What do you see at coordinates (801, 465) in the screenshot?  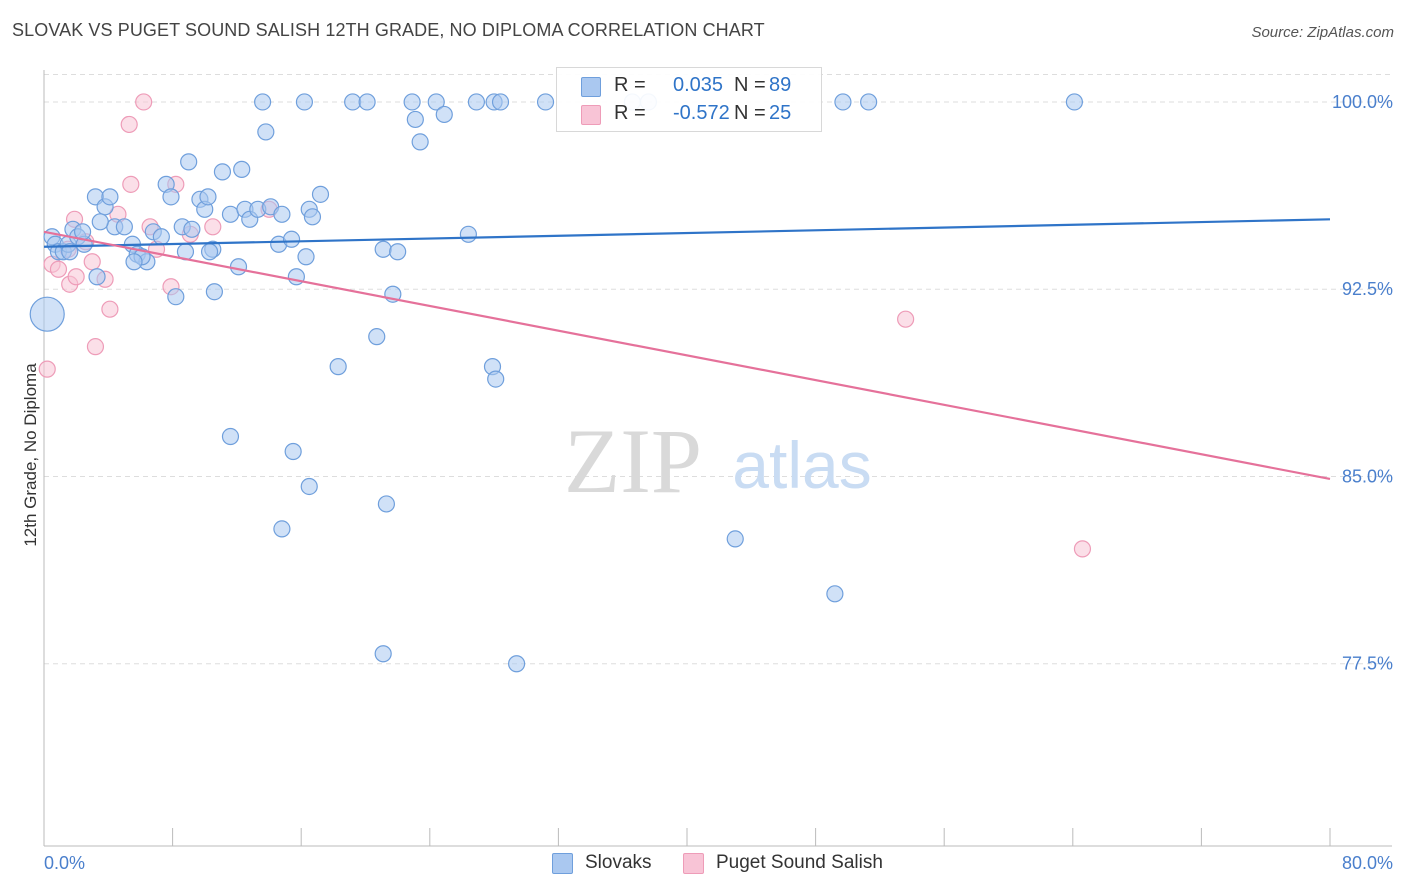 I see `watermark-atlas: atlas` at bounding box center [801, 465].